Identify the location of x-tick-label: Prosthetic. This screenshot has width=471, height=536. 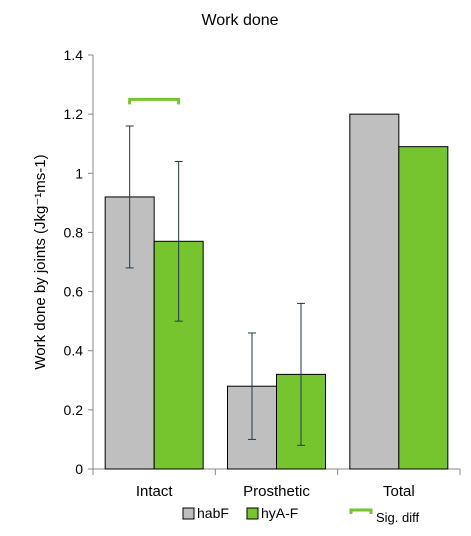
(276, 491).